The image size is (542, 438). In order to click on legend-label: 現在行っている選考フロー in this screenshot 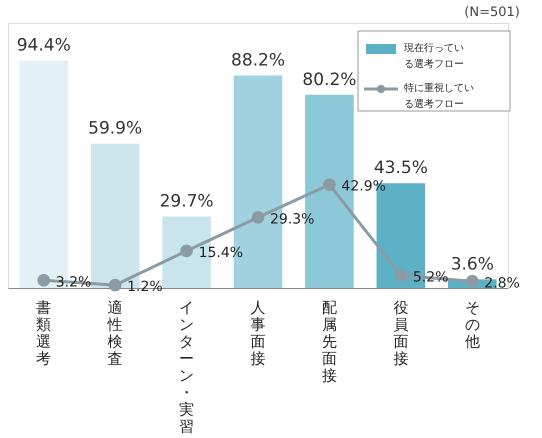, I will do `click(434, 56)`.